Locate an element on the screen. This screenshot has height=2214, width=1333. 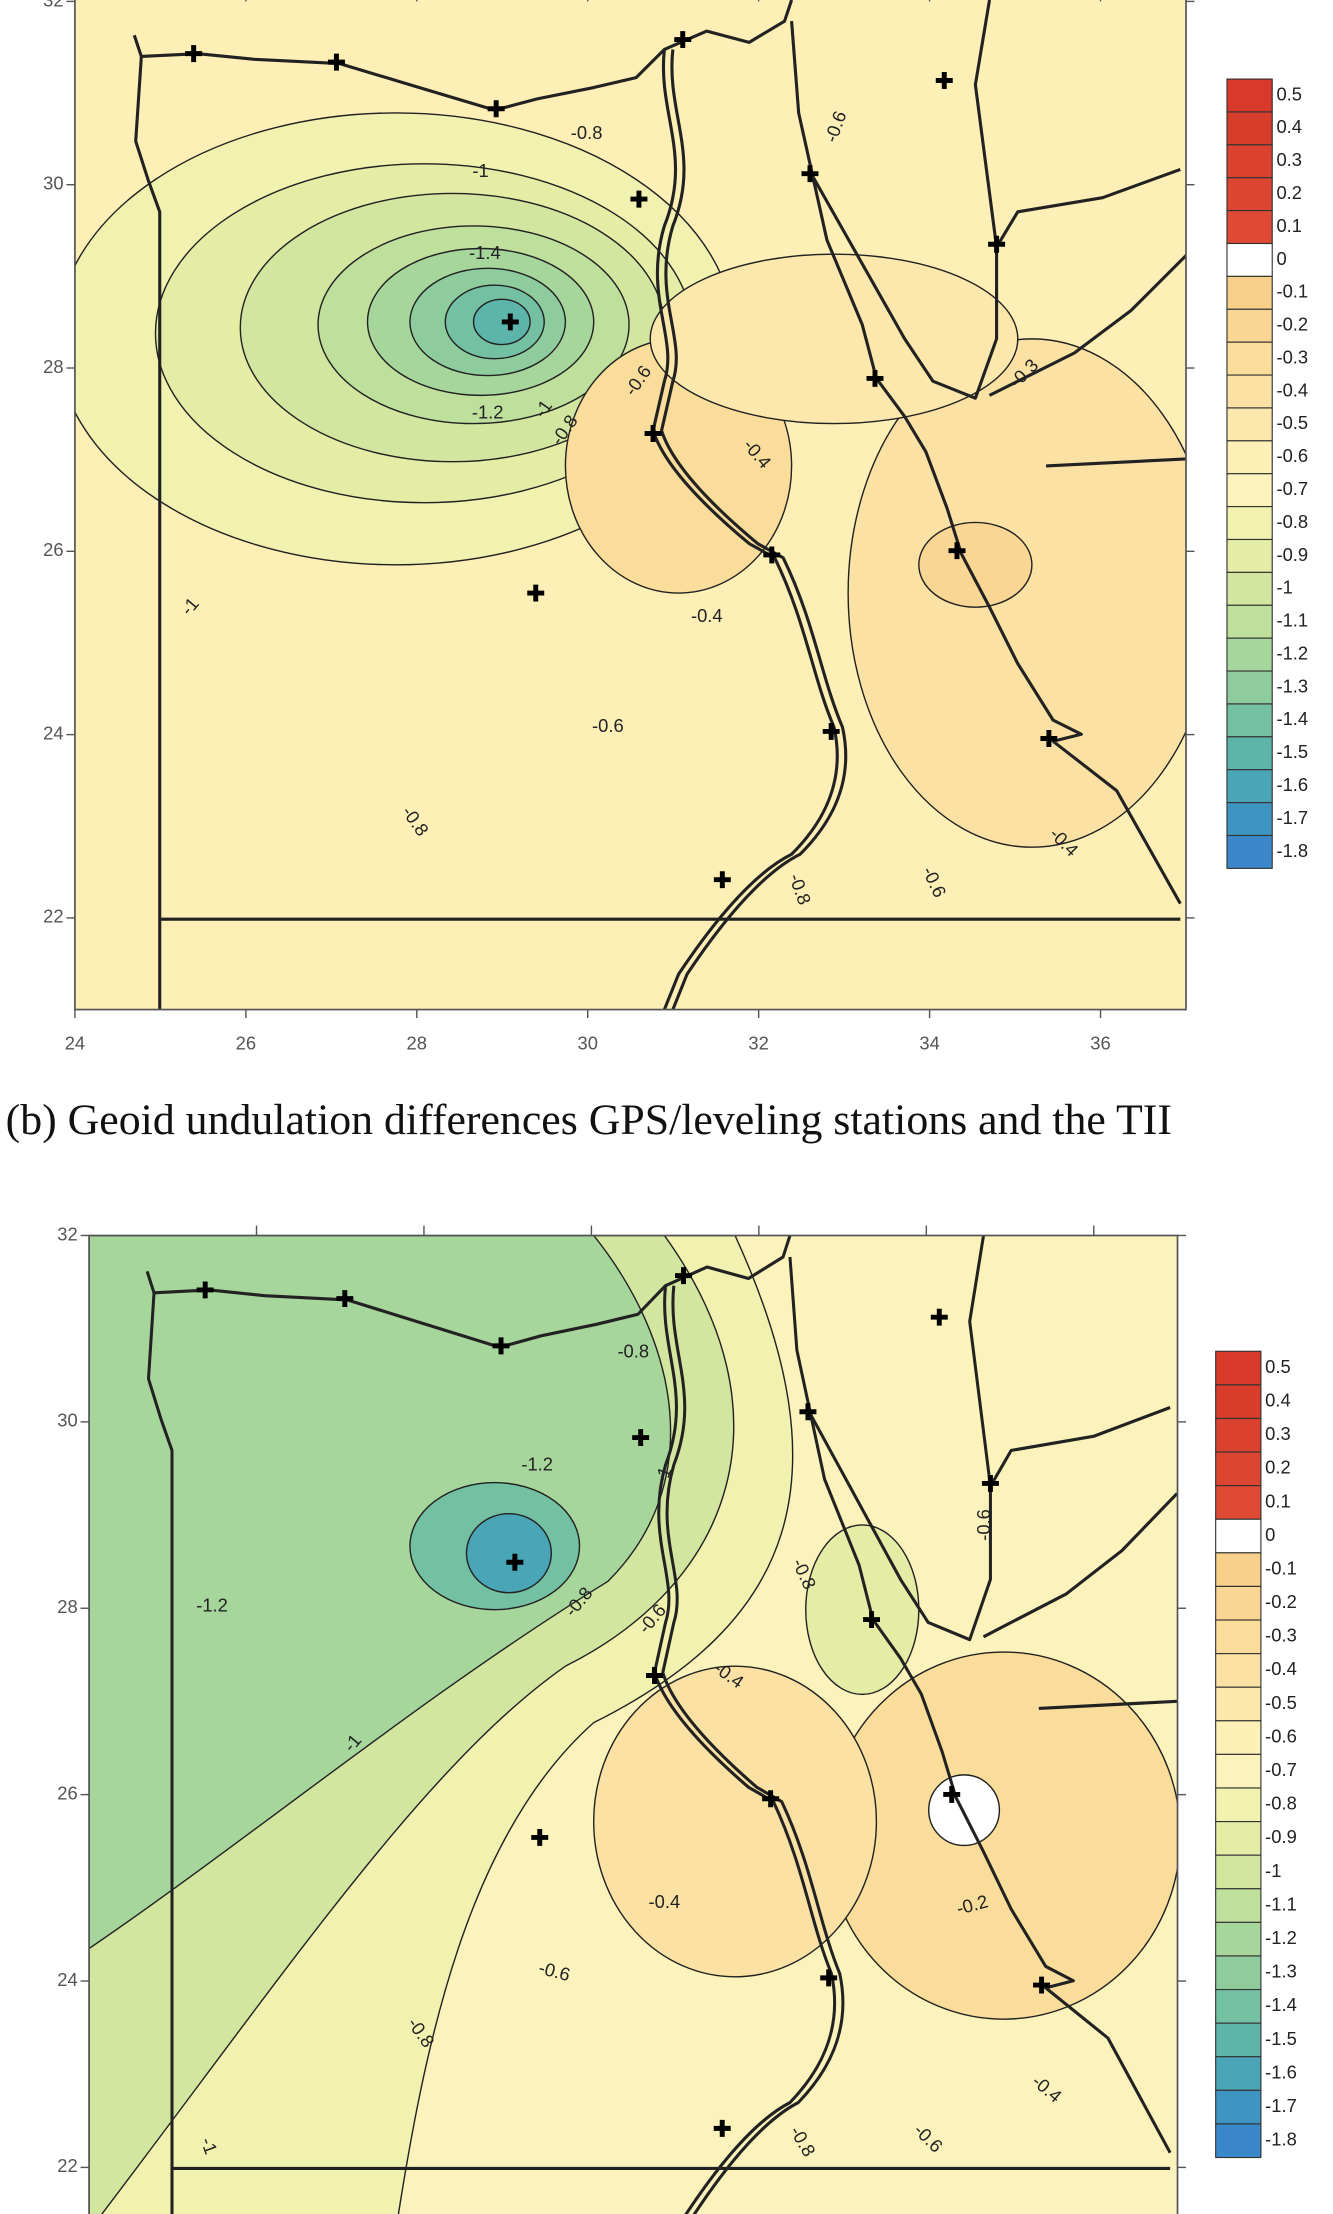
colorbar-label: -1.6 is located at coordinates (1292, 784).